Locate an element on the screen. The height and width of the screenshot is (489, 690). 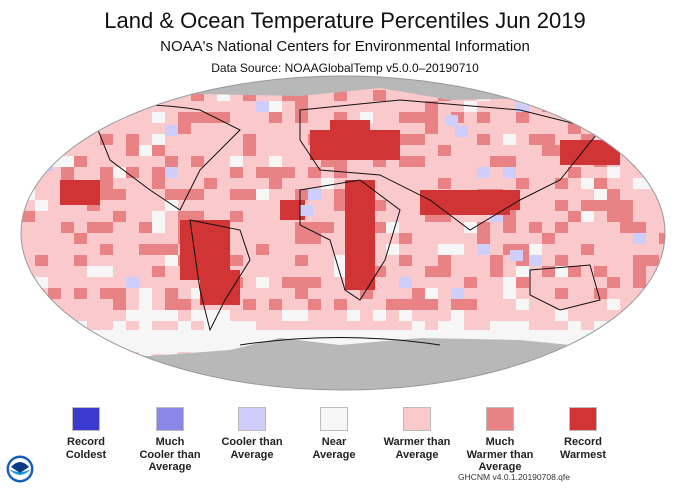
legend-label-line: Much is located at coordinates (500, 442).